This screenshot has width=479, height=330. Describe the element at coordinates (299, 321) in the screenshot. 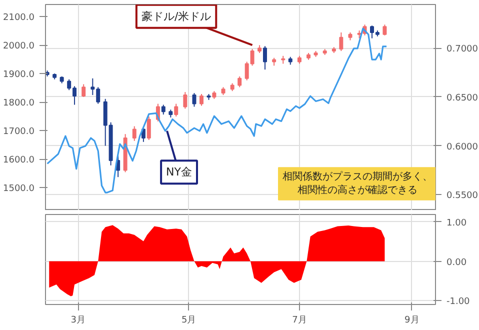

I see `x-tick-label: 7月` at that location.